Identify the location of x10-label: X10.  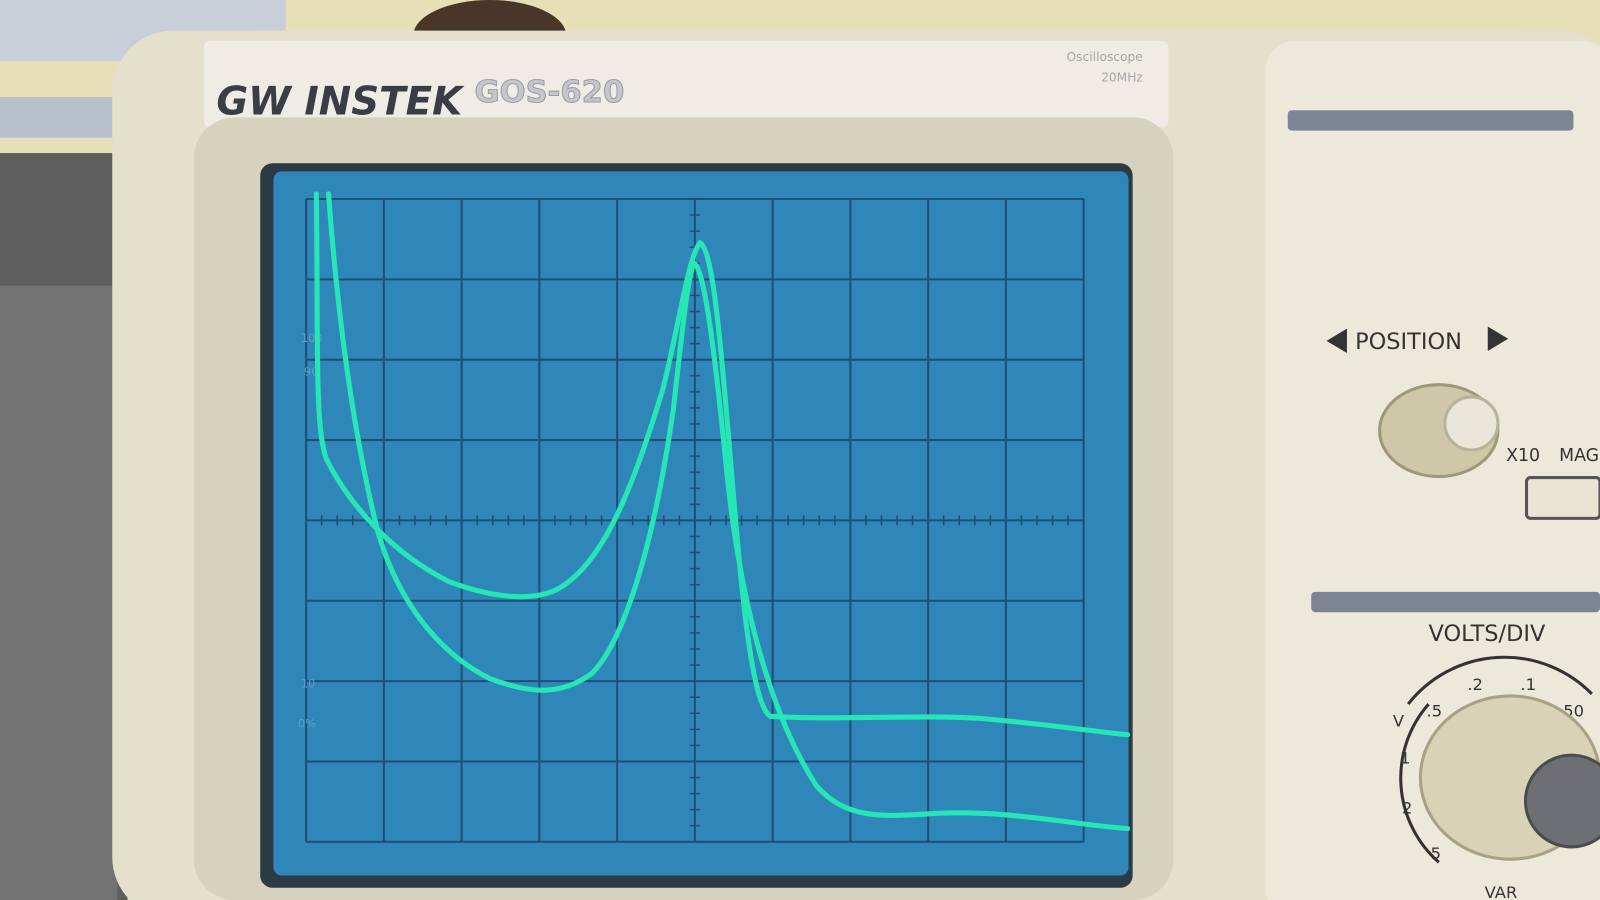
(1523, 456).